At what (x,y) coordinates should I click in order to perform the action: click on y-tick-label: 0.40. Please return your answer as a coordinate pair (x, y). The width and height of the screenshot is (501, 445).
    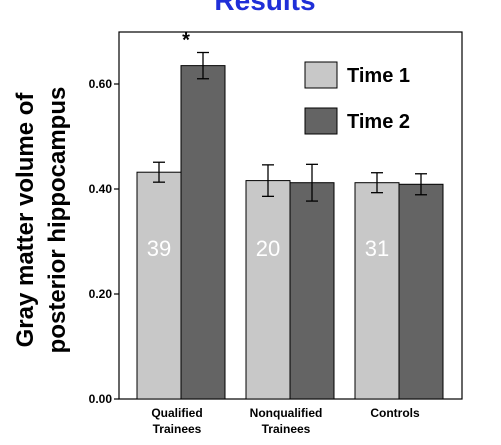
    Looking at the image, I should click on (101, 189).